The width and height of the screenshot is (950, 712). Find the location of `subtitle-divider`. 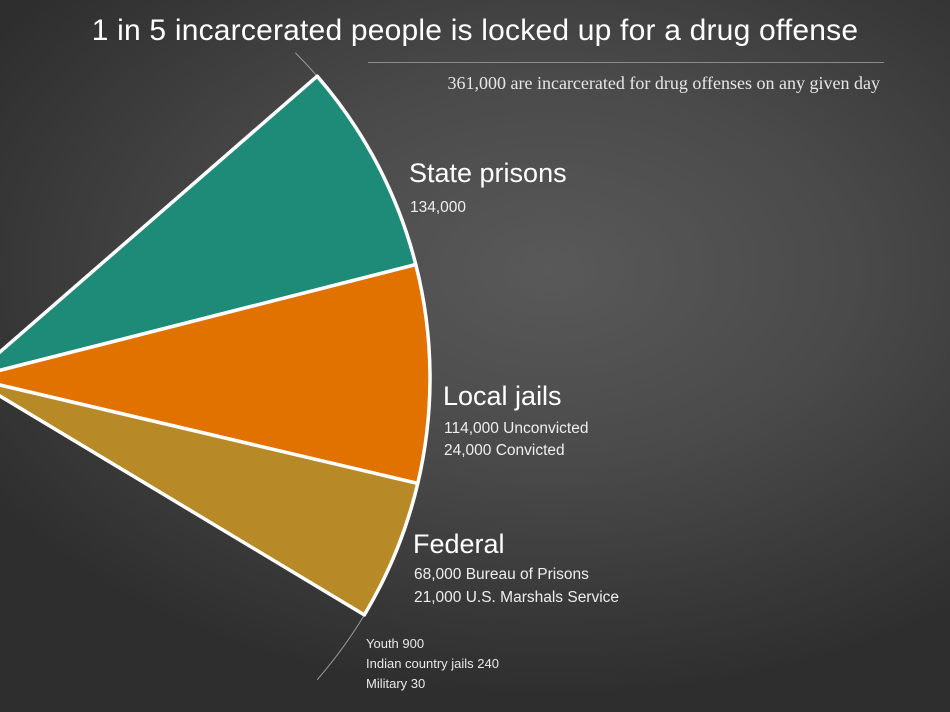

subtitle-divider is located at coordinates (626, 62).